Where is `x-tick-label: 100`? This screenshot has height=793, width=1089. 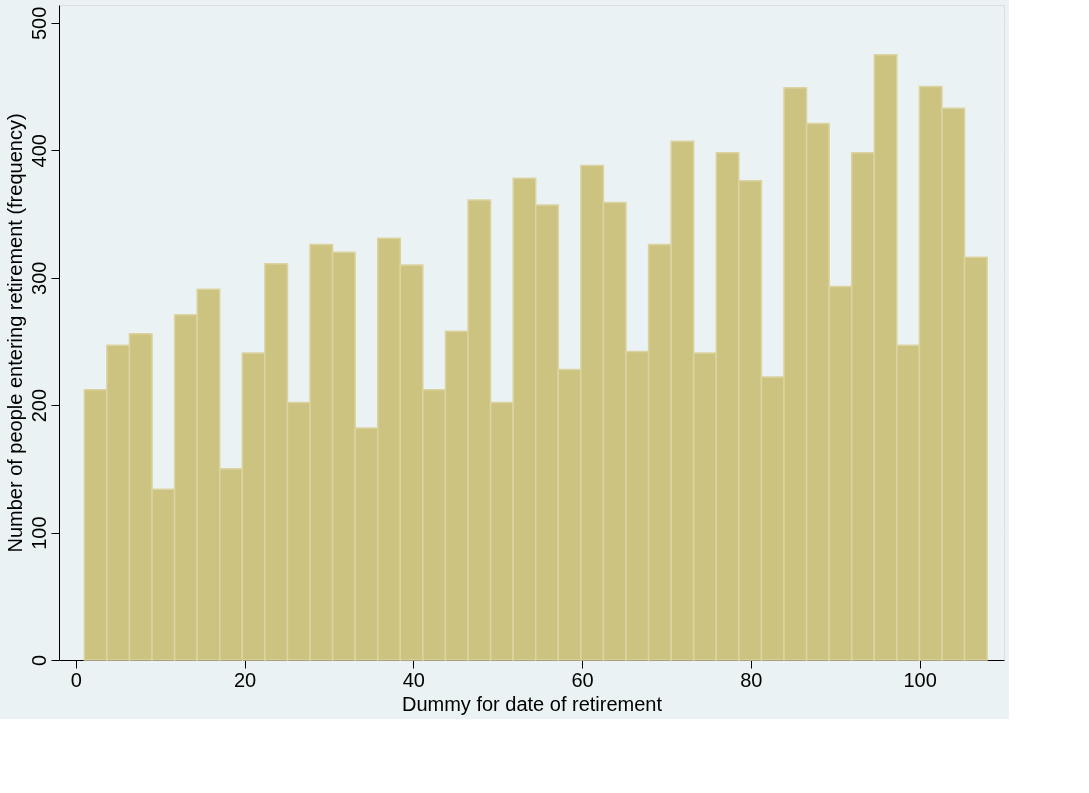 x-tick-label: 100 is located at coordinates (920, 679).